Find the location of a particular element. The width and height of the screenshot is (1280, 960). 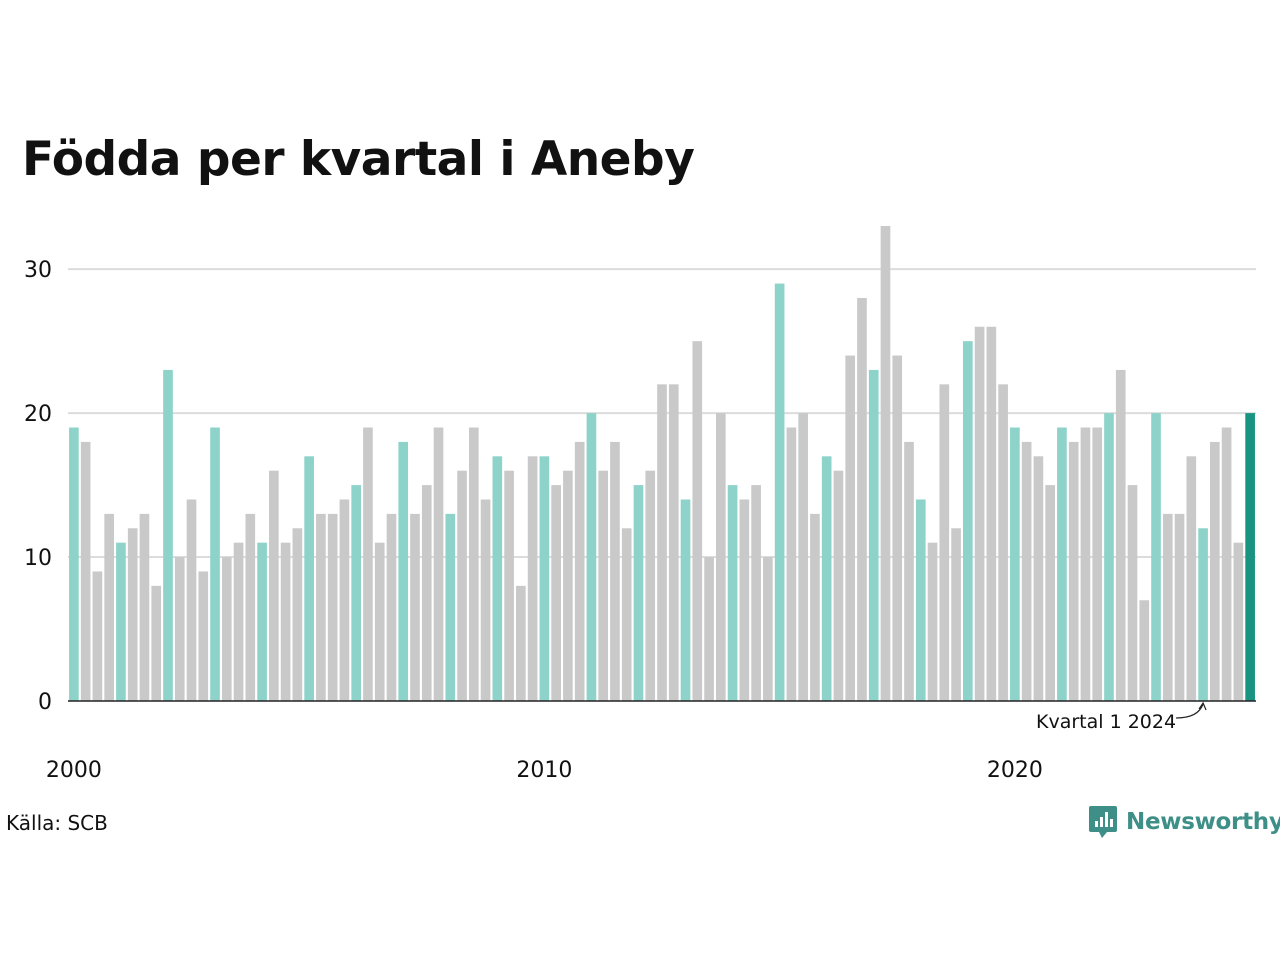

y-tick-label: 20 is located at coordinates (38, 414).